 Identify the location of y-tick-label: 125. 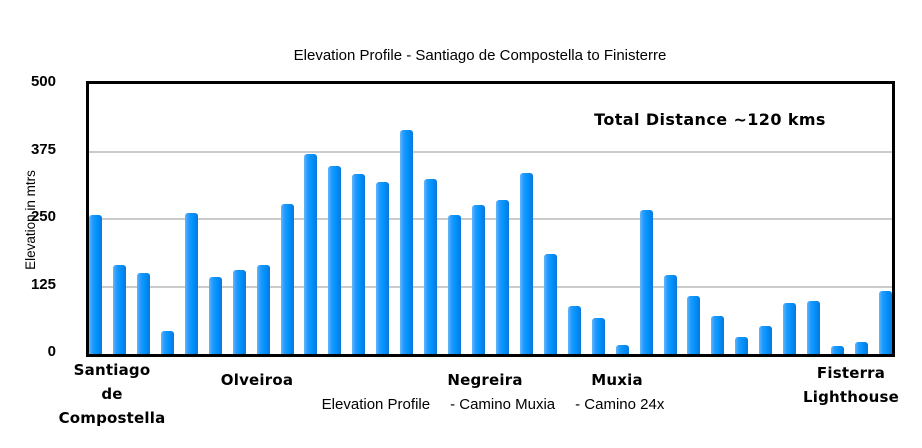
(43, 284).